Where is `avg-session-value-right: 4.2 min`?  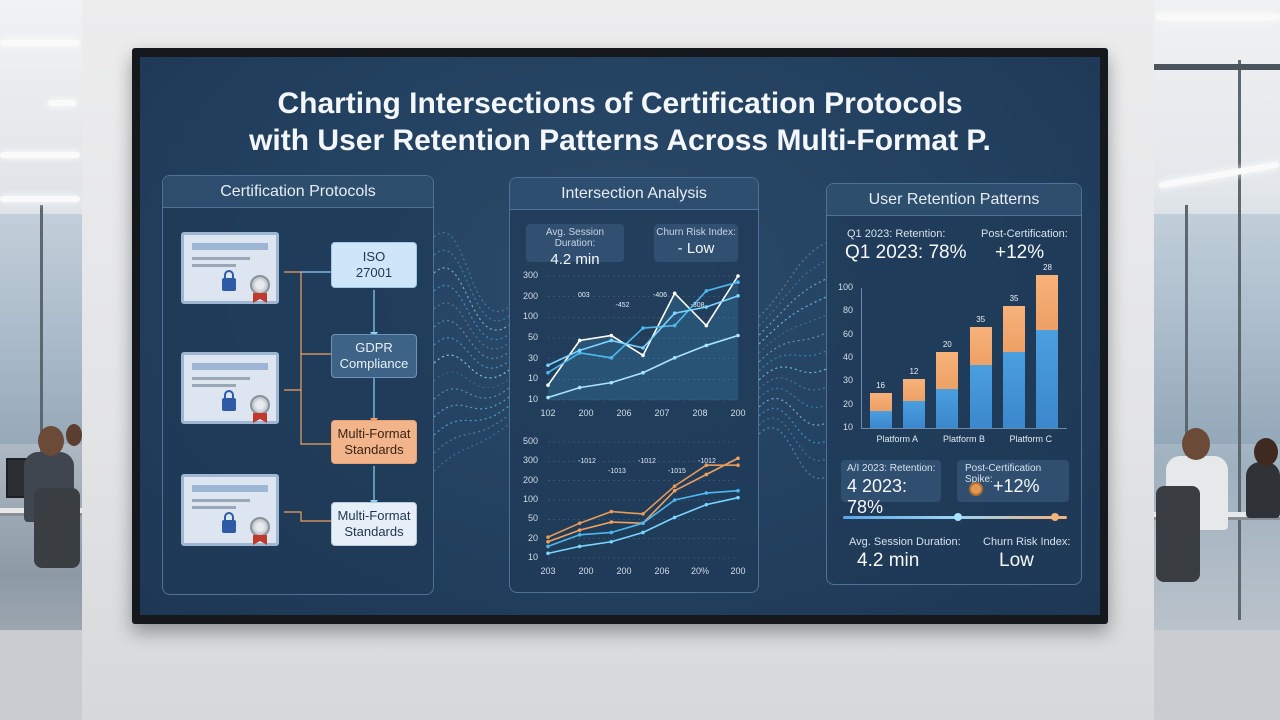 avg-session-value-right: 4.2 min is located at coordinates (888, 560).